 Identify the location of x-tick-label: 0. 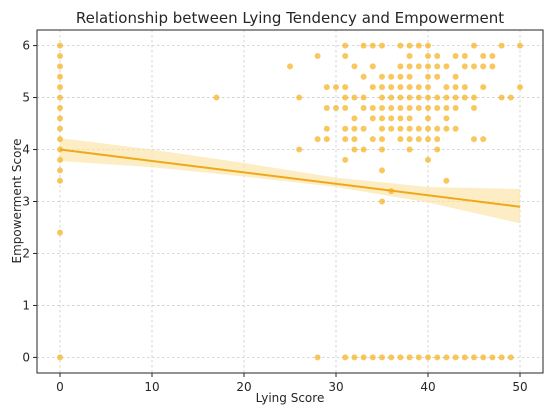
(60, 387).